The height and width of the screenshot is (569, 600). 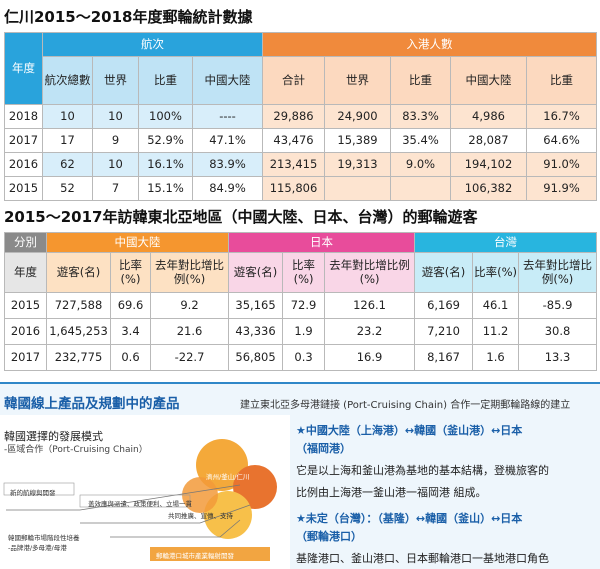 What do you see at coordinates (23, 116) in the screenshot?
I see `cell-year: 2018` at bounding box center [23, 116].